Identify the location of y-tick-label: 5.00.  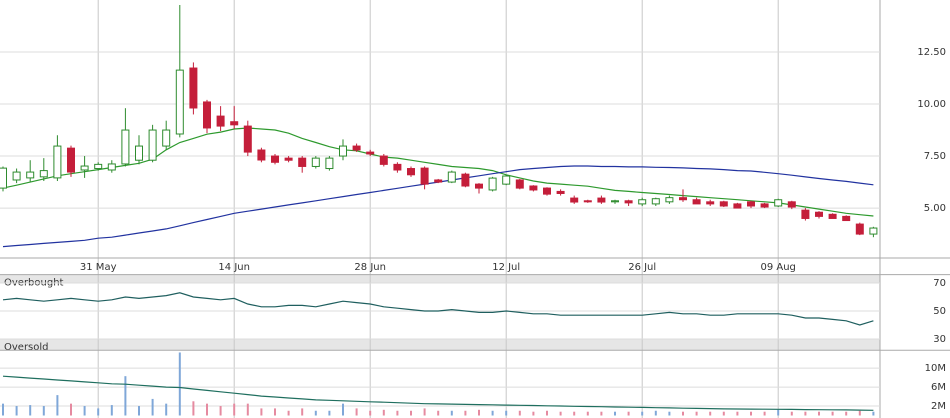
(935, 208).